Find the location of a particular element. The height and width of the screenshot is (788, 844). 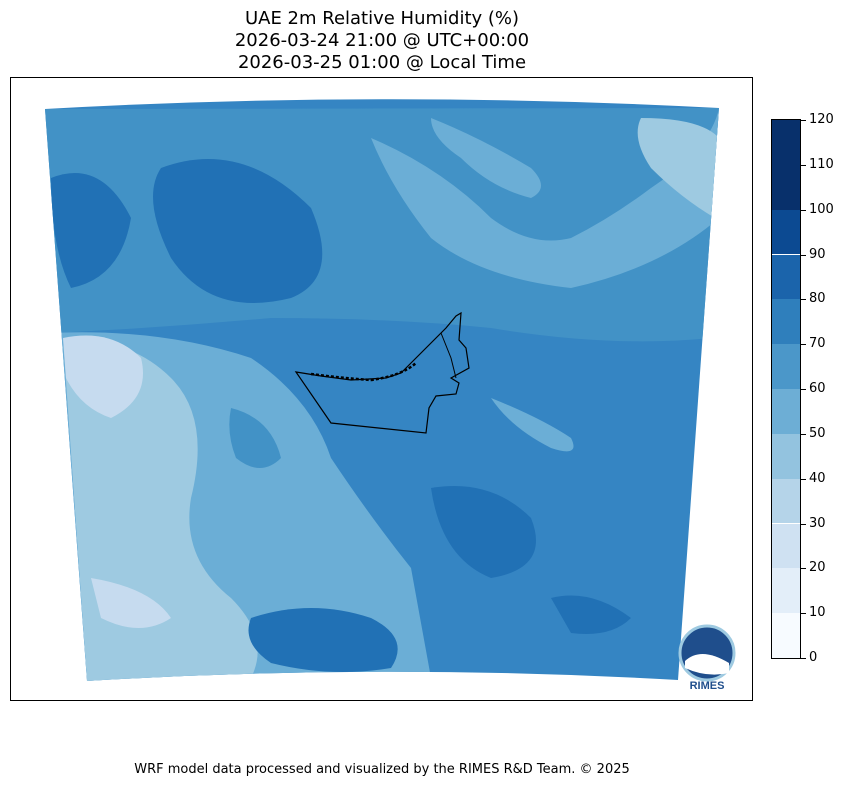

colorbar-tick-label: 70 is located at coordinates (817, 344).